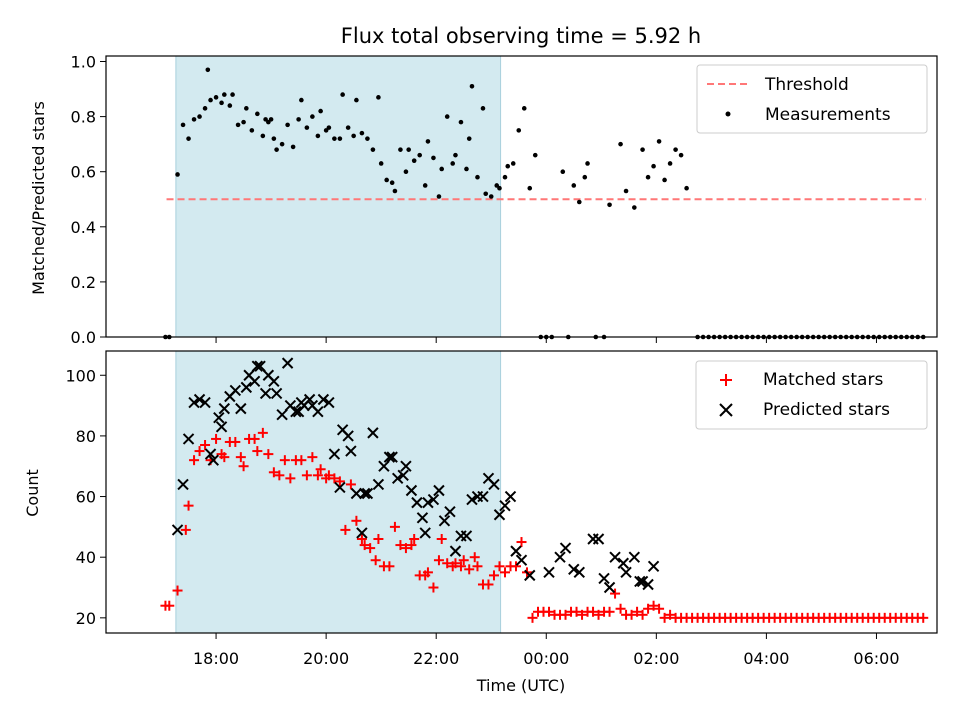  I want to click on top-y-tick-label: 0.4, so click(83, 227).